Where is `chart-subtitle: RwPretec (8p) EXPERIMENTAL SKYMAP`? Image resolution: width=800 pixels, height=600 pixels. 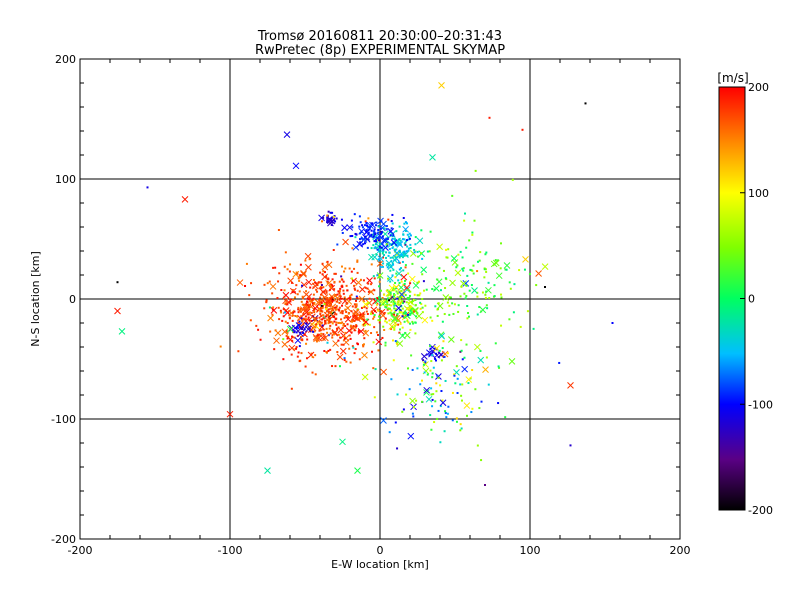
chart-subtitle: RwPretec (8p) EXPERIMENTAL SKYMAP is located at coordinates (380, 50).